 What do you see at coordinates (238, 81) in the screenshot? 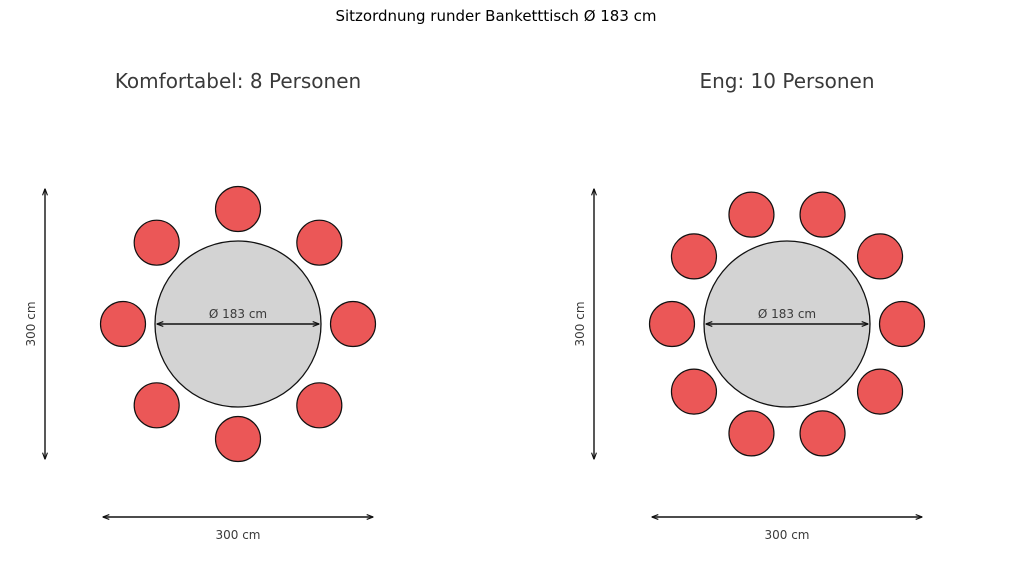
I see `panel-subtitle: Komfortabel: 8 Personen` at bounding box center [238, 81].